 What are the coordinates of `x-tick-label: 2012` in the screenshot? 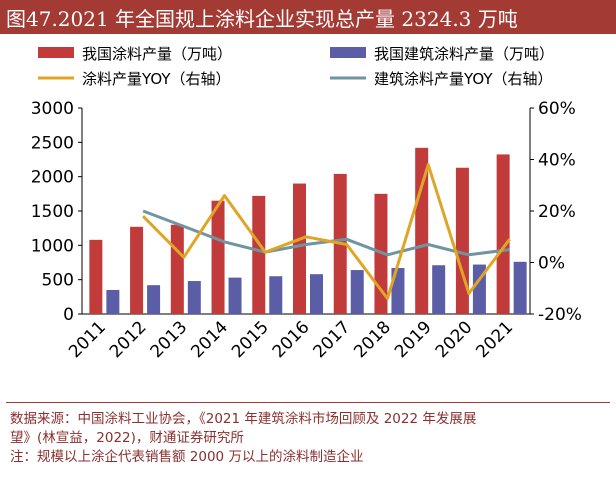 It's located at (128, 339).